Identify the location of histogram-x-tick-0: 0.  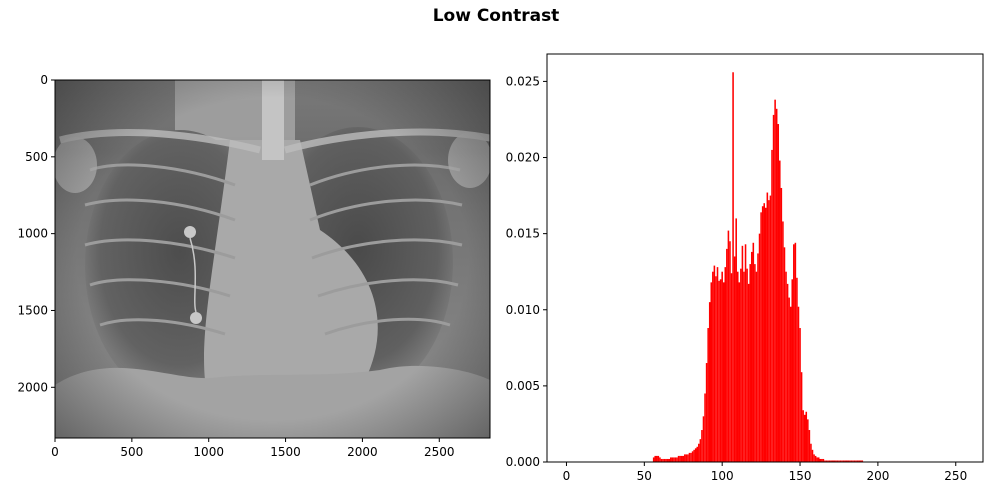
(566, 472).